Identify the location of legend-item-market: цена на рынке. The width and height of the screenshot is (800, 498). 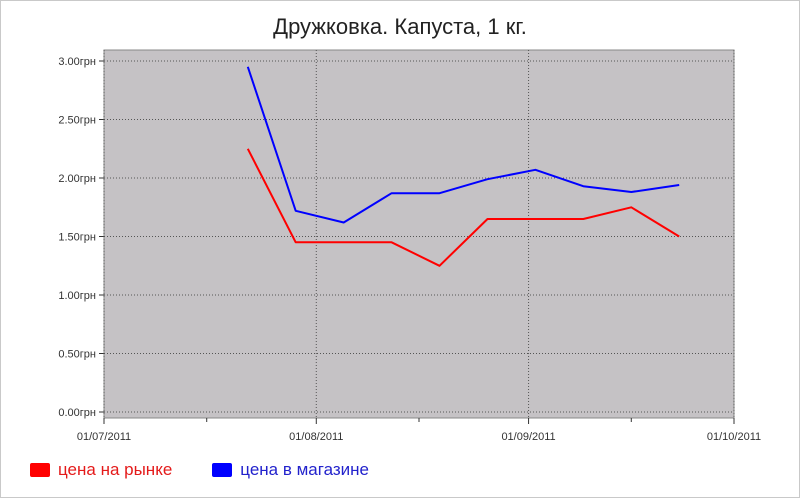
(101, 470).